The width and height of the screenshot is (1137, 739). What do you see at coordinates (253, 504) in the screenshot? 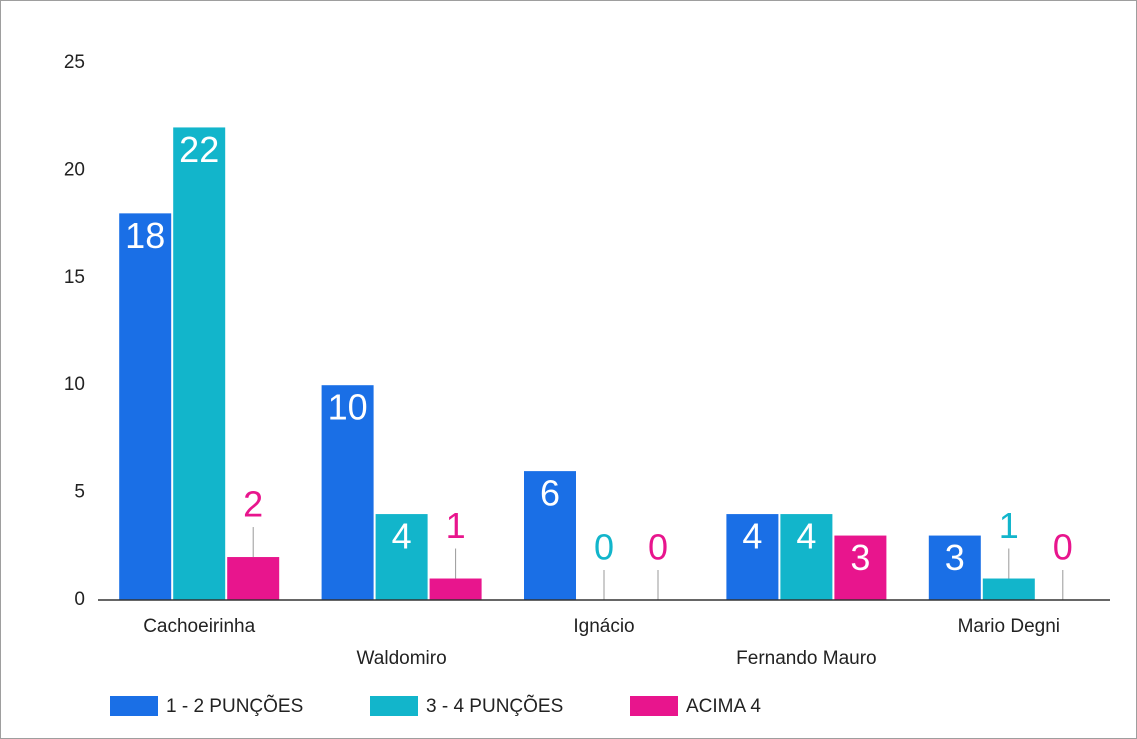
I see `data-label: 2` at bounding box center [253, 504].